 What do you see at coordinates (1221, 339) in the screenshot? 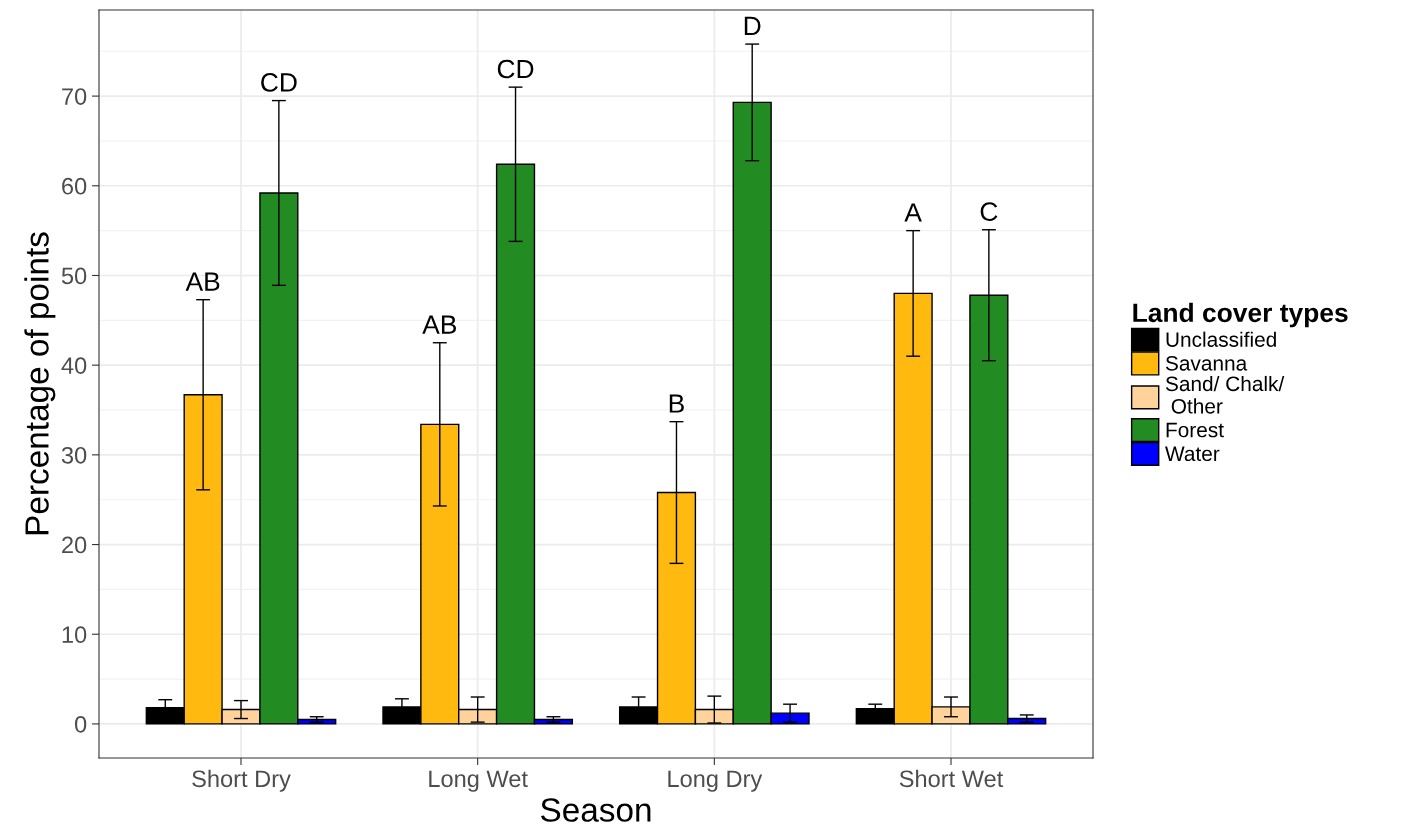
I see `legend-label: Unclassified` at bounding box center [1221, 339].